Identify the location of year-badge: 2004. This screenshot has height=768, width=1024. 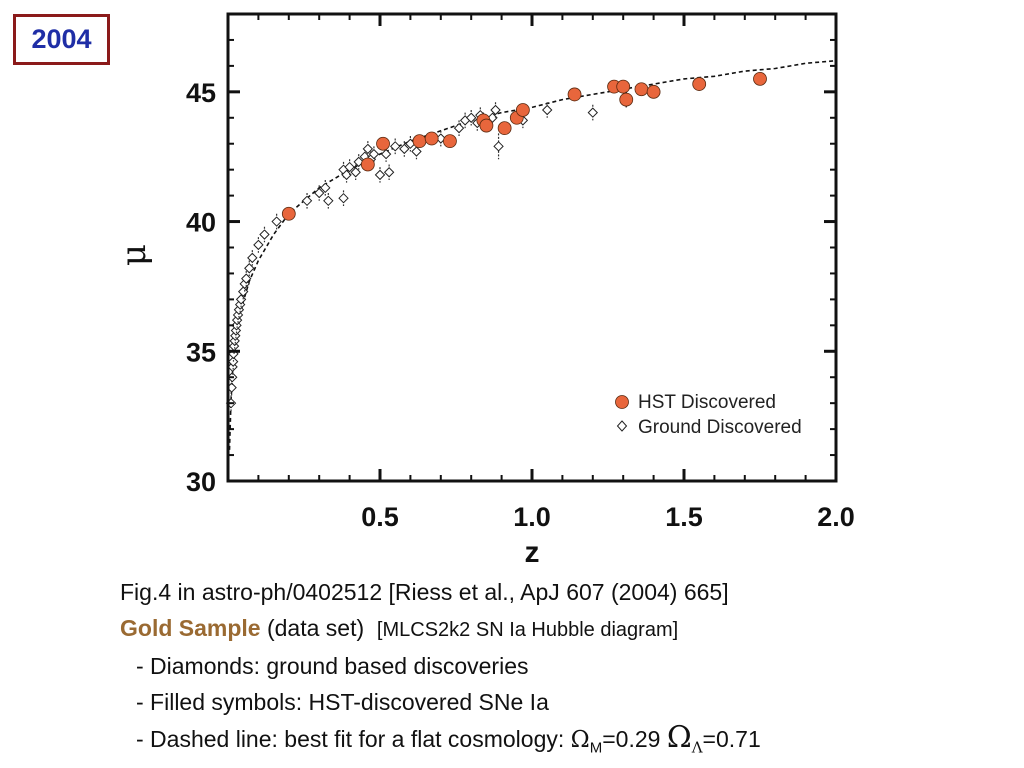
(61, 39).